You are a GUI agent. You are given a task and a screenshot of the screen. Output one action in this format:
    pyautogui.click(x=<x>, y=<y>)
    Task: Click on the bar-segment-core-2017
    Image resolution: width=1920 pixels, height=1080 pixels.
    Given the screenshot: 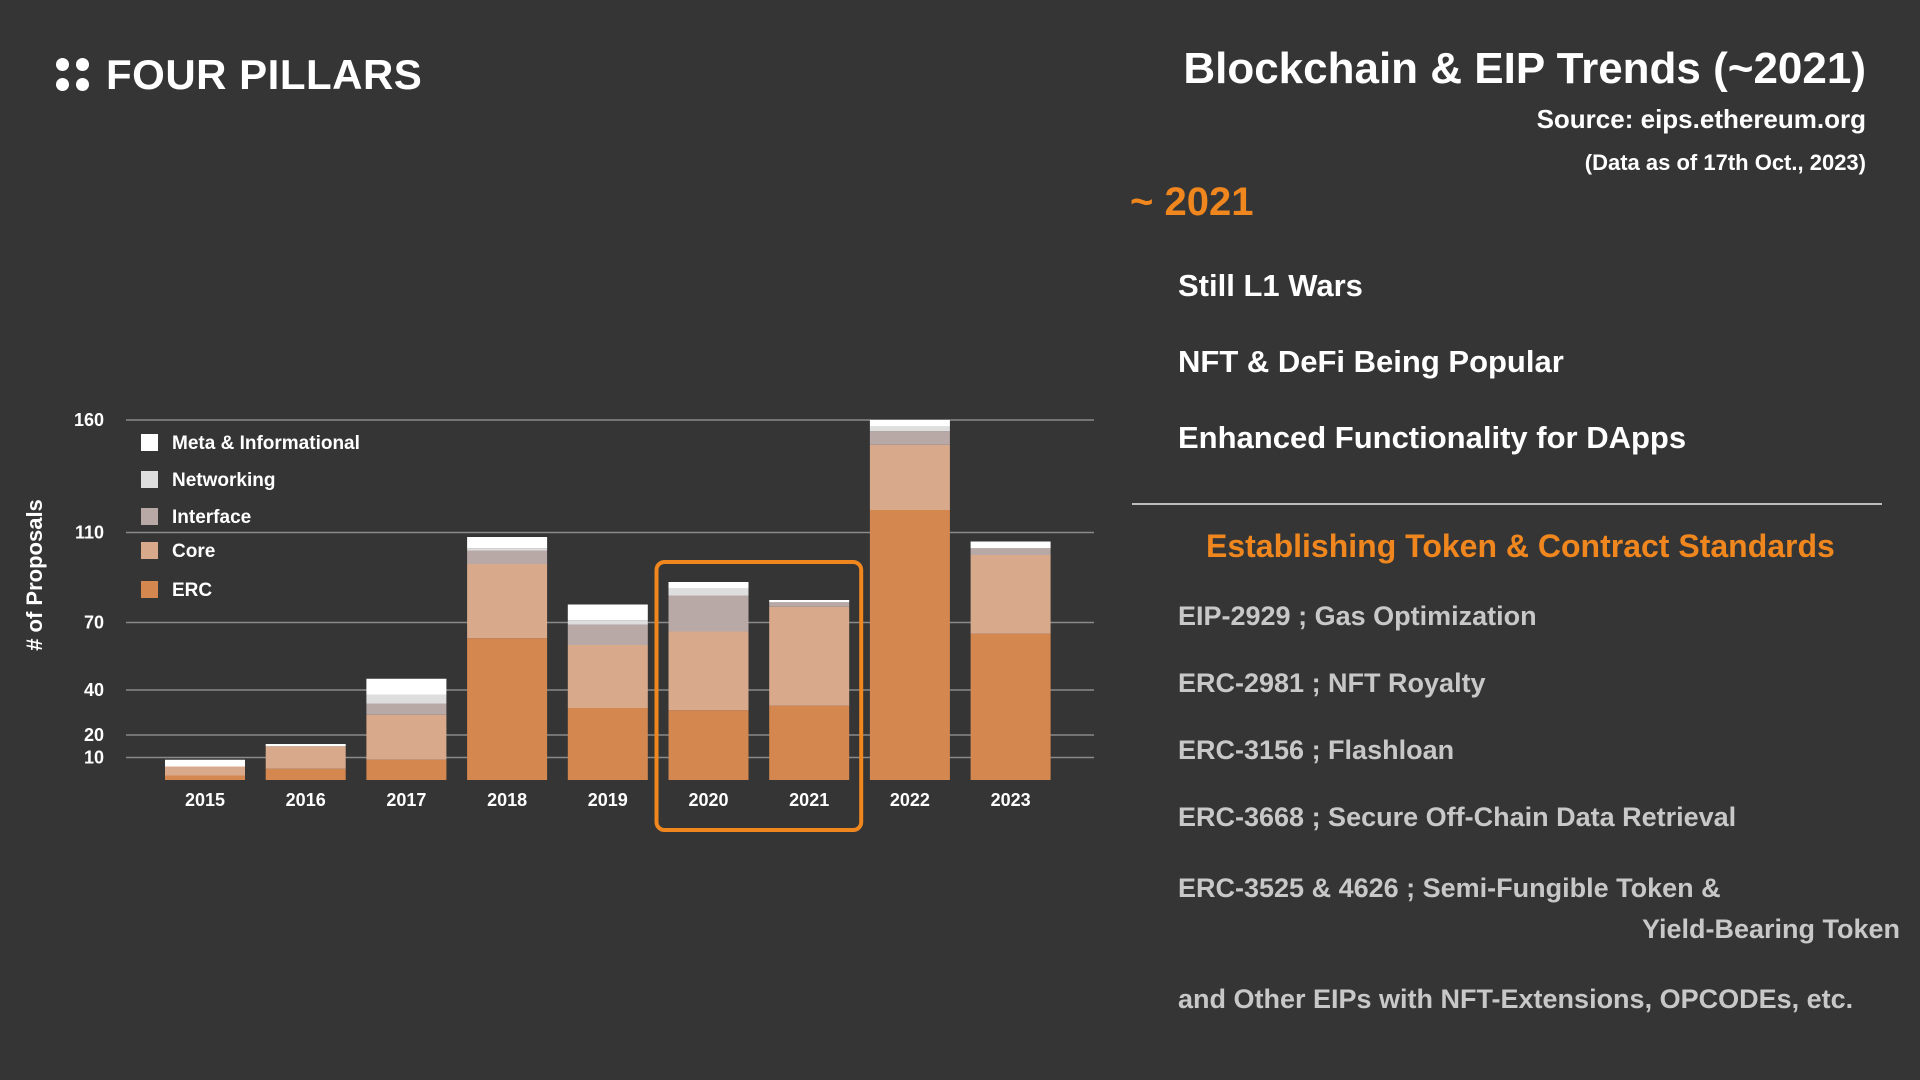 What is the action you would take?
    pyautogui.click(x=406, y=737)
    